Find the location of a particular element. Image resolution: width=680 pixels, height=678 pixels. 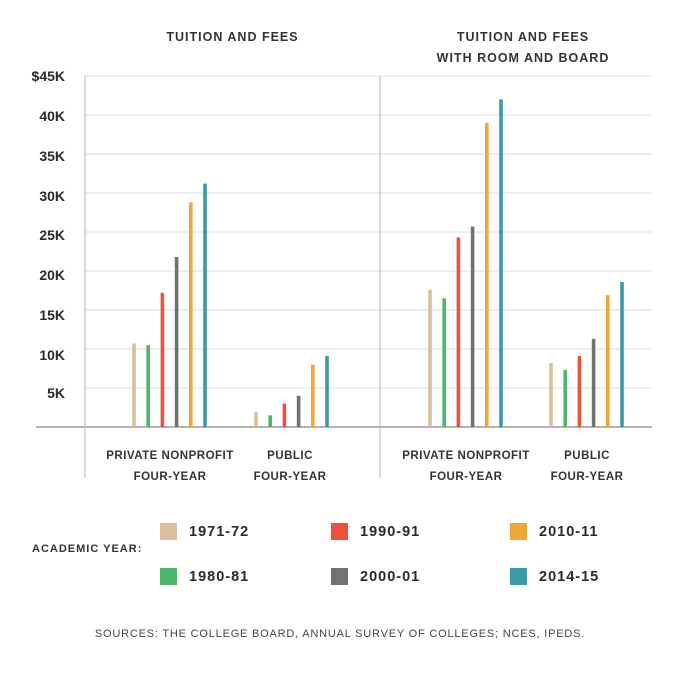

y-tick-label-5k: 5K is located at coordinates (56, 393).